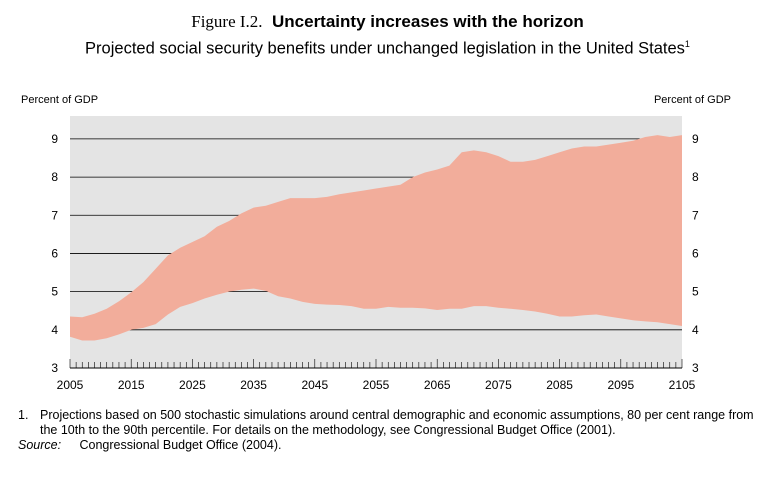  Describe the element at coordinates (40, 445) in the screenshot. I see `source-label: Source:` at that location.